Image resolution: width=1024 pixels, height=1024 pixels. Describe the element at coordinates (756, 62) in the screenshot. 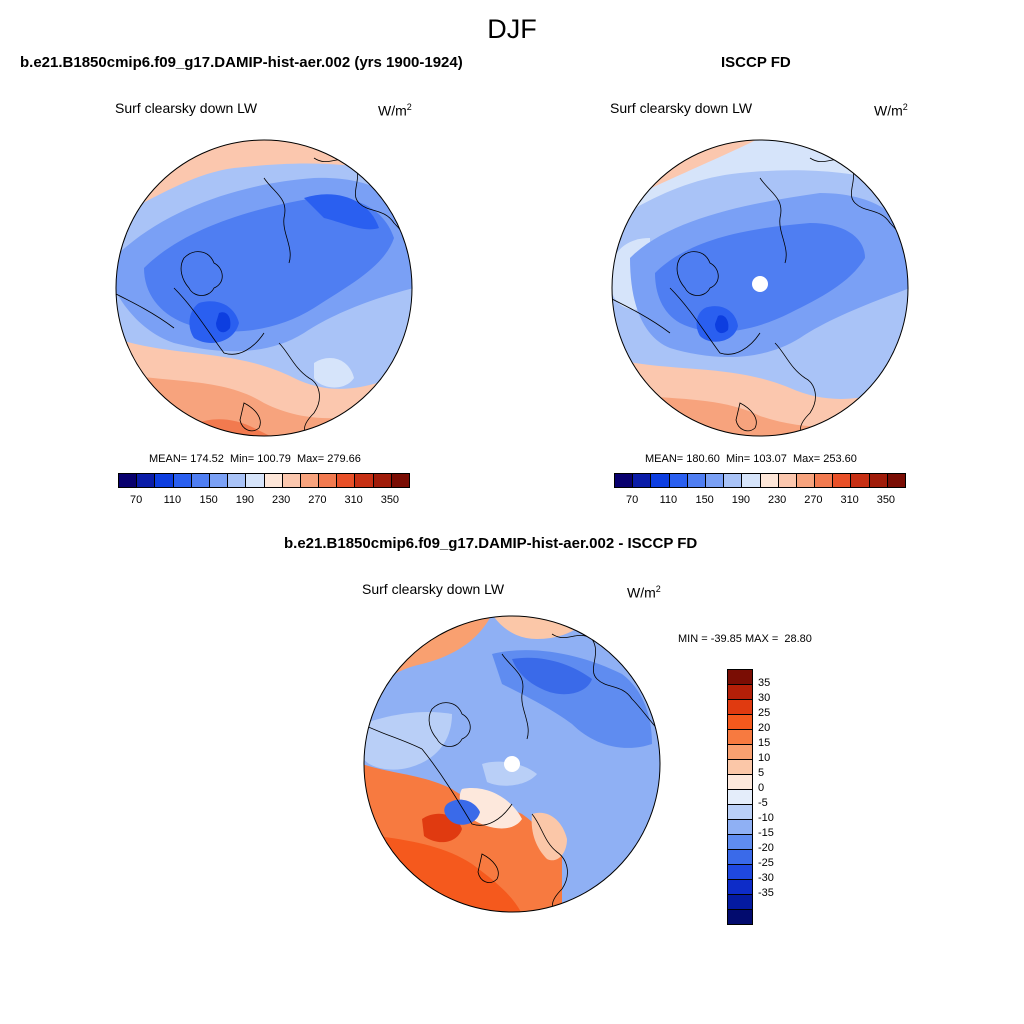

I see `panel-obs-header: ISCCP FD` at that location.